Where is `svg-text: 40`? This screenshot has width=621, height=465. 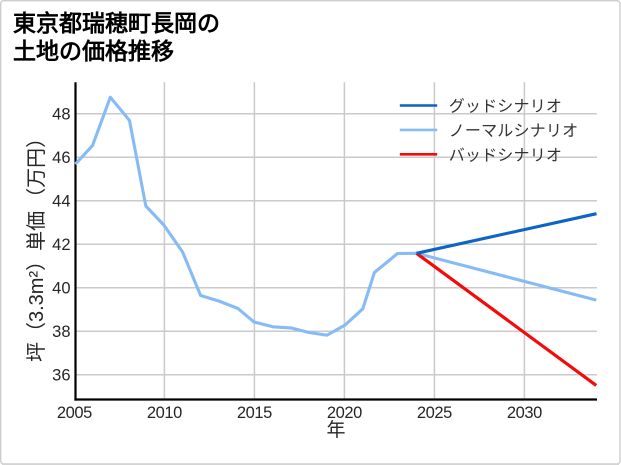 svg-text: 40 is located at coordinates (61, 288).